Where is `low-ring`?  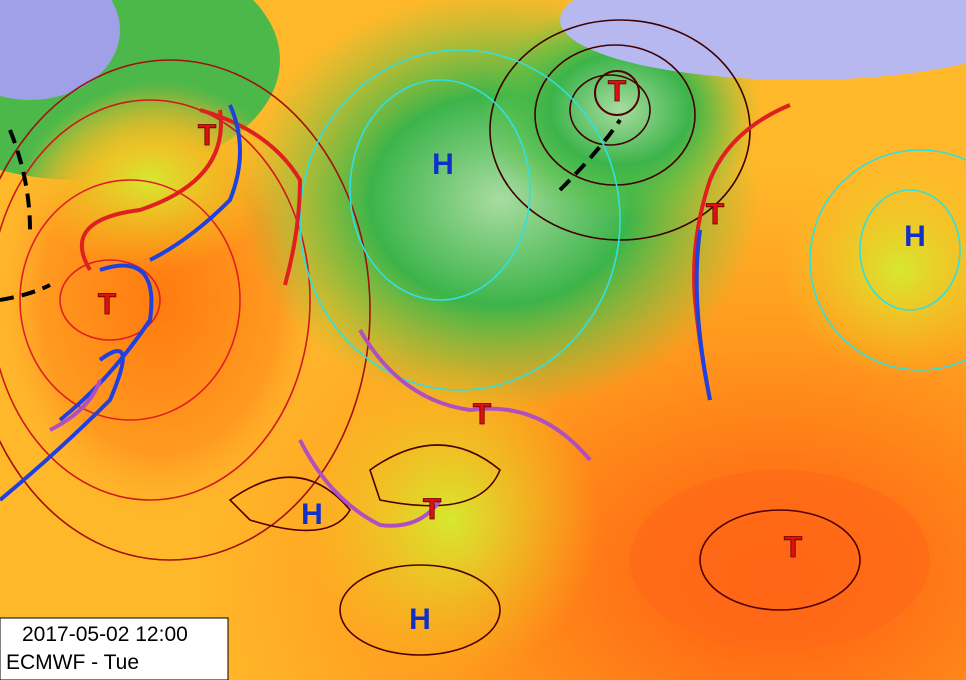 low-ring is located at coordinates (617, 93).